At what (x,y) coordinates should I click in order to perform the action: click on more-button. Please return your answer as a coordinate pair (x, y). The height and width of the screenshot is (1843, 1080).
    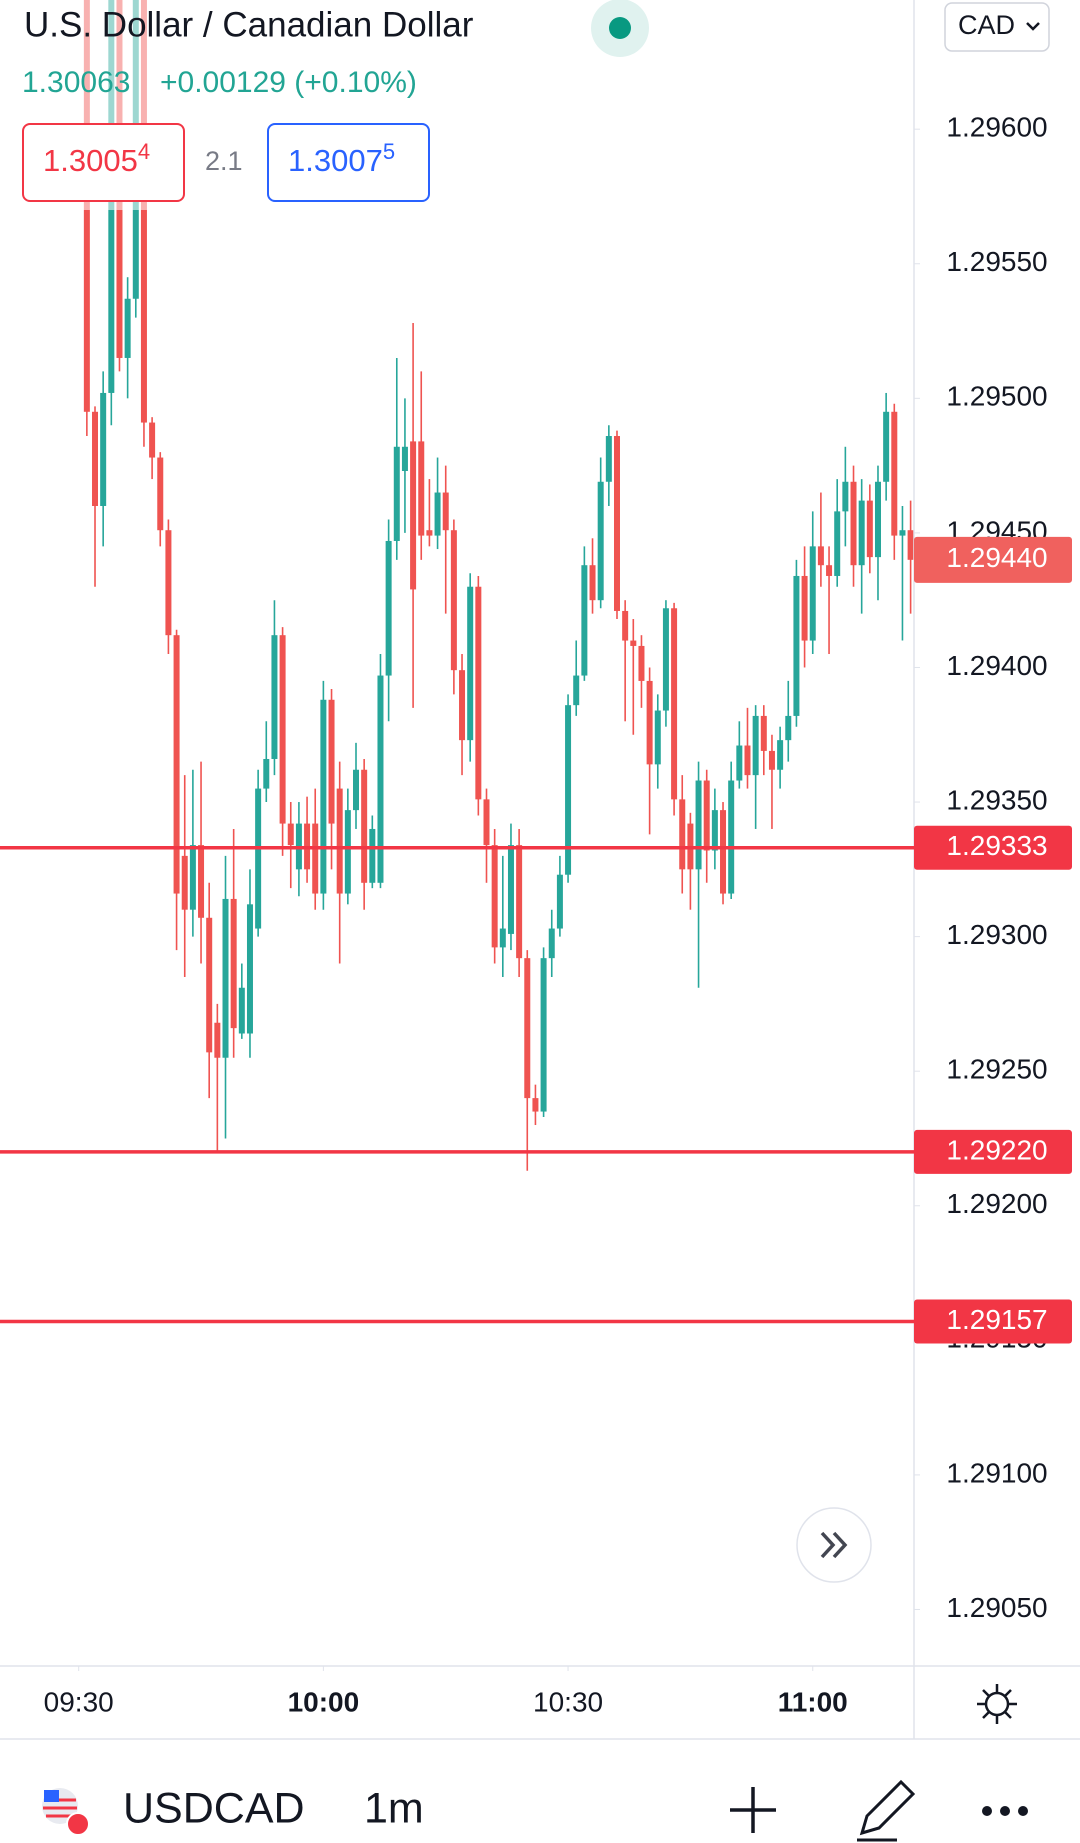
    Looking at the image, I should click on (1005, 1811).